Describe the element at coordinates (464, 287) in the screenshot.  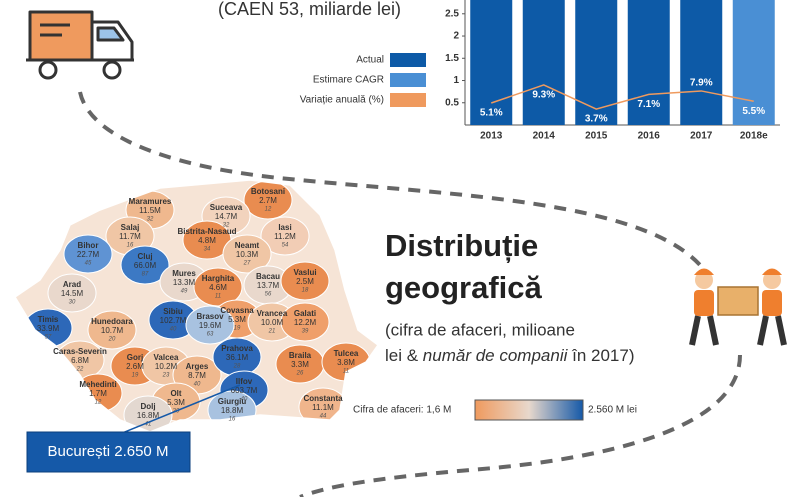
I see `heading: geografică` at that location.